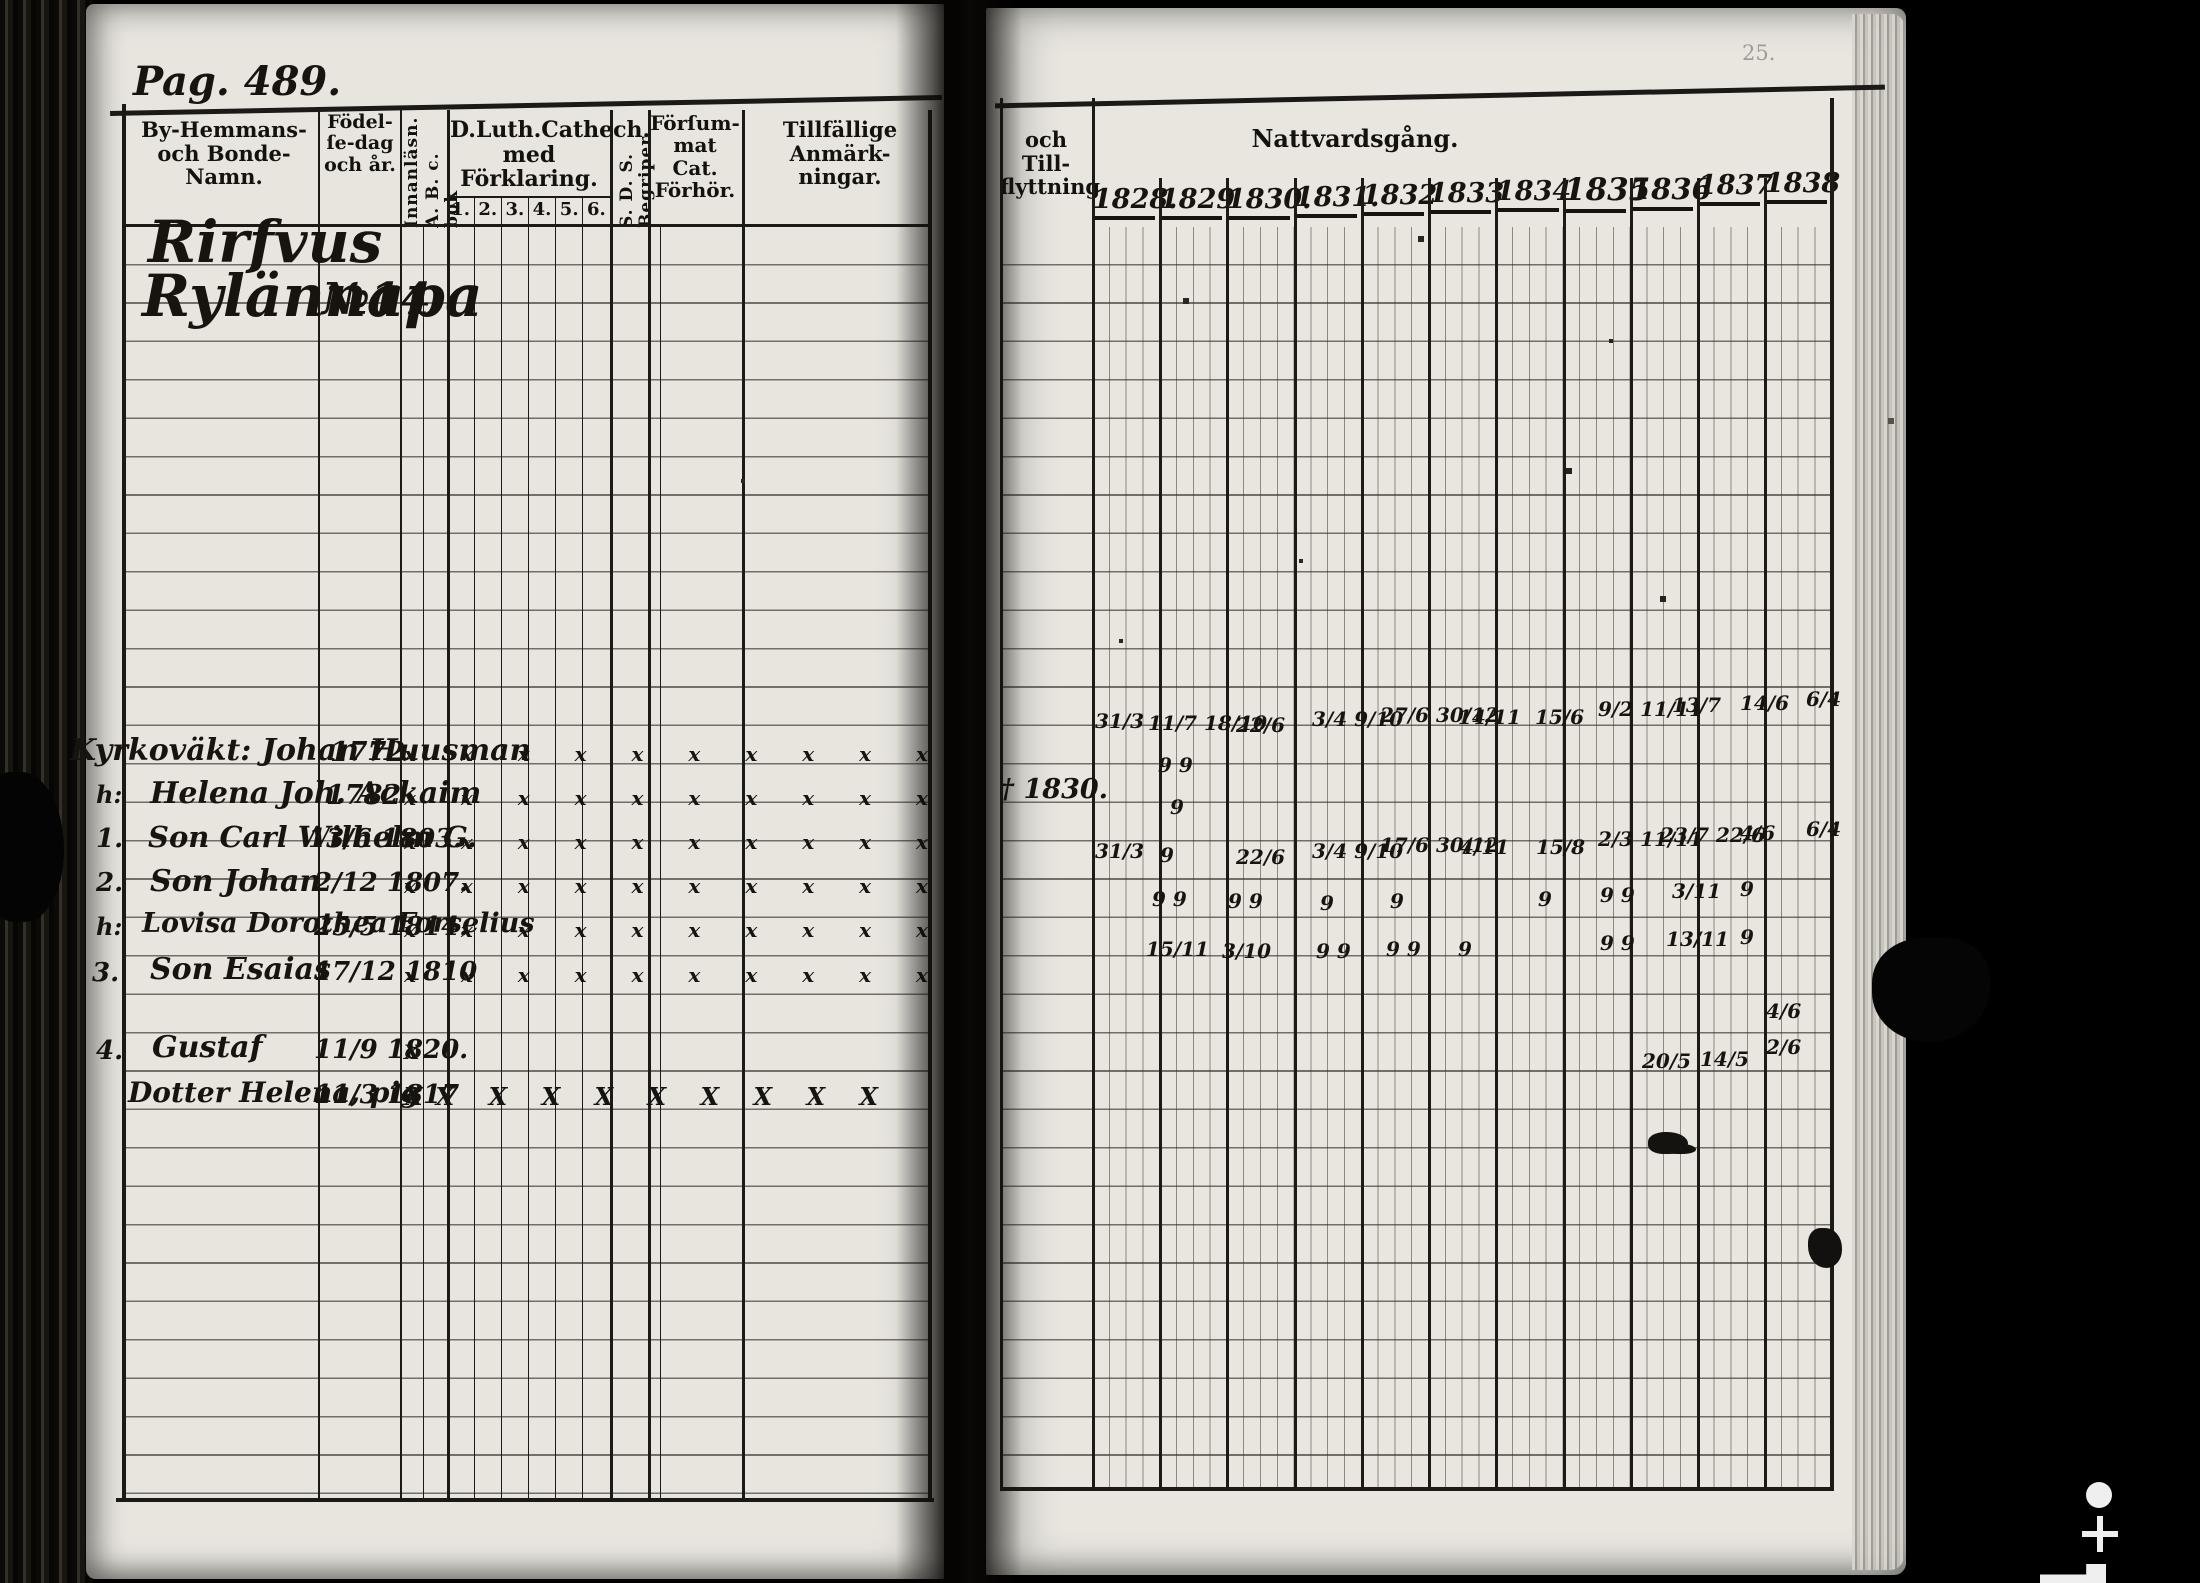 Image resolution: width=2200 pixels, height=1583 pixels. Describe the element at coordinates (110, 839) in the screenshot. I see `person-margin: 1.` at that location.